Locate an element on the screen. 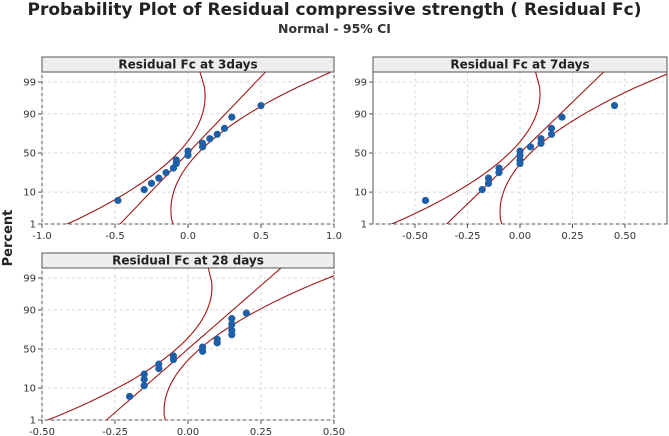 The width and height of the screenshot is (669, 436). panel-title: Residual Fc at 7days is located at coordinates (519, 65).